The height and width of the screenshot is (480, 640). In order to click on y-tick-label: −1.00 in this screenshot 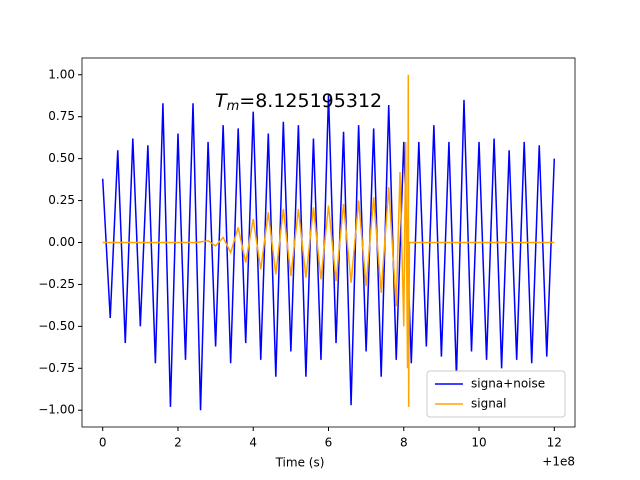, I will do `click(56, 410)`.